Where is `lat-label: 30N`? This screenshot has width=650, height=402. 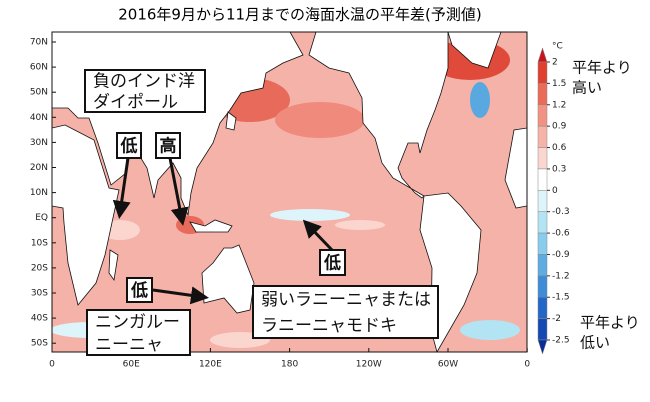
lat-label: 30N is located at coordinates (39, 143).